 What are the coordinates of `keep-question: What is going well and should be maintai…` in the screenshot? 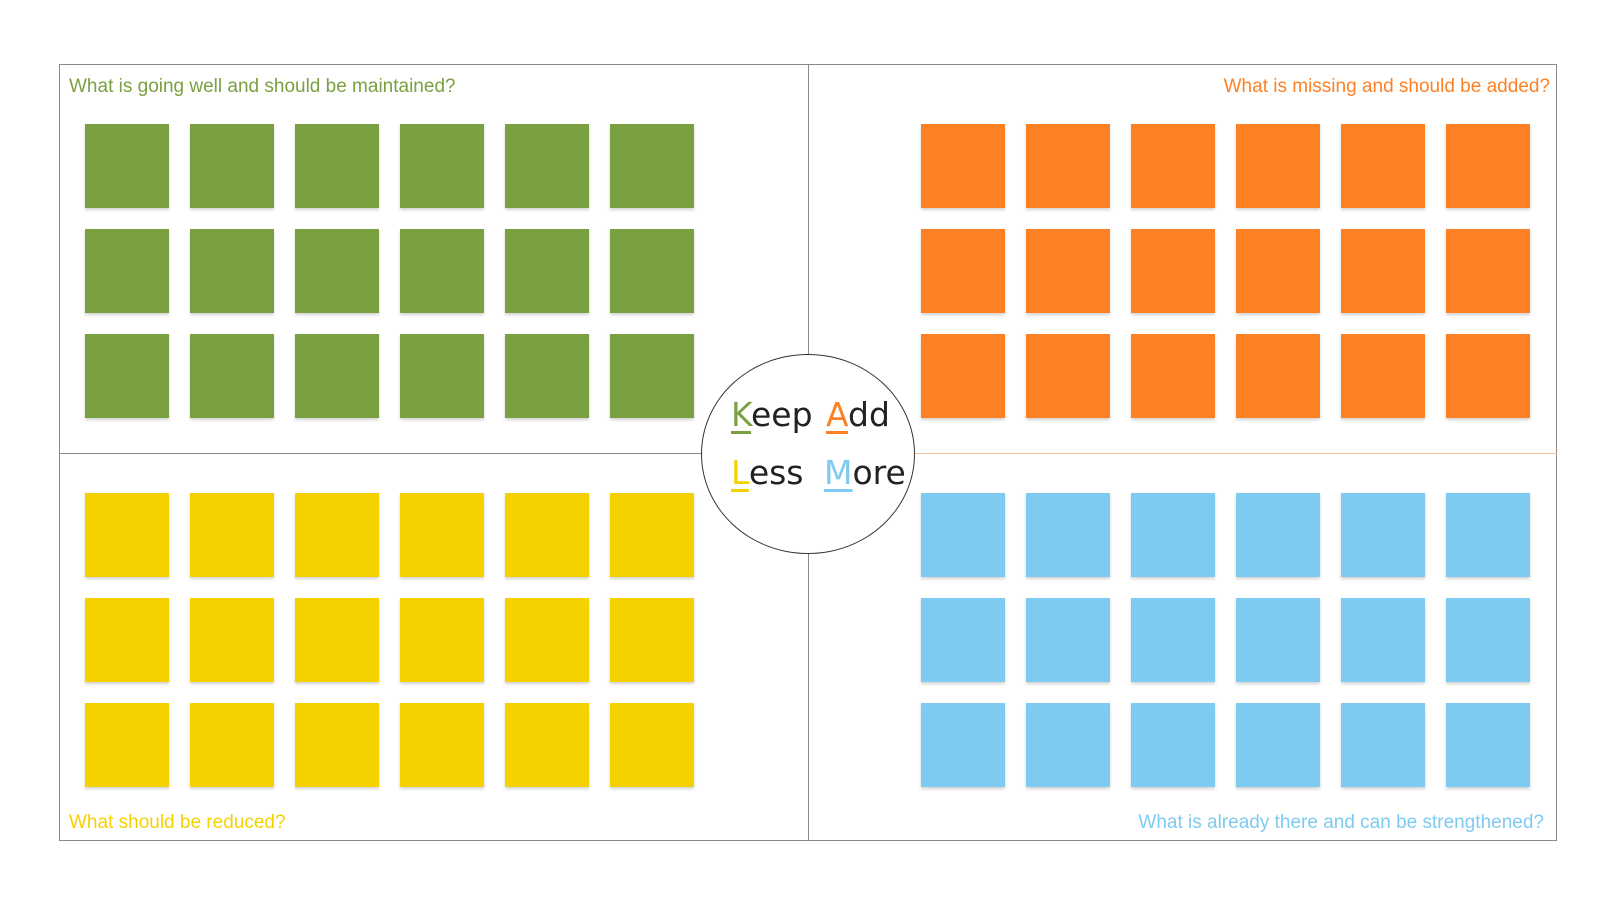 It's located at (262, 86).